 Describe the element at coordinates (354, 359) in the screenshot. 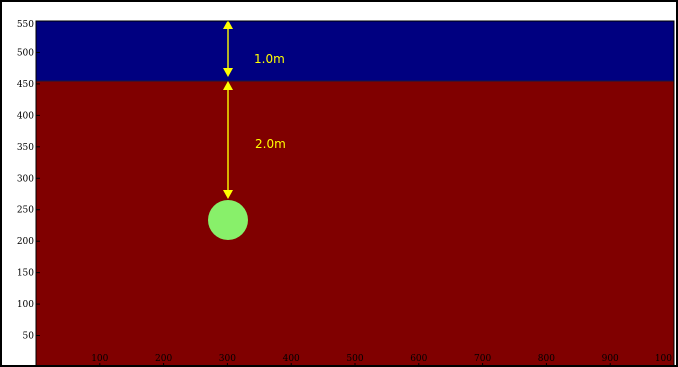

I see `x-tick-label: 500` at that location.